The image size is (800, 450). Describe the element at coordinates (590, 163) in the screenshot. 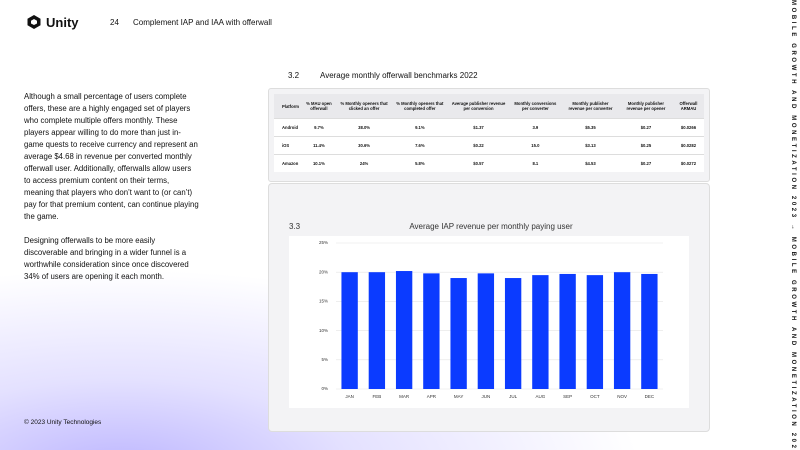

I see `table-cell: $4.53` at that location.